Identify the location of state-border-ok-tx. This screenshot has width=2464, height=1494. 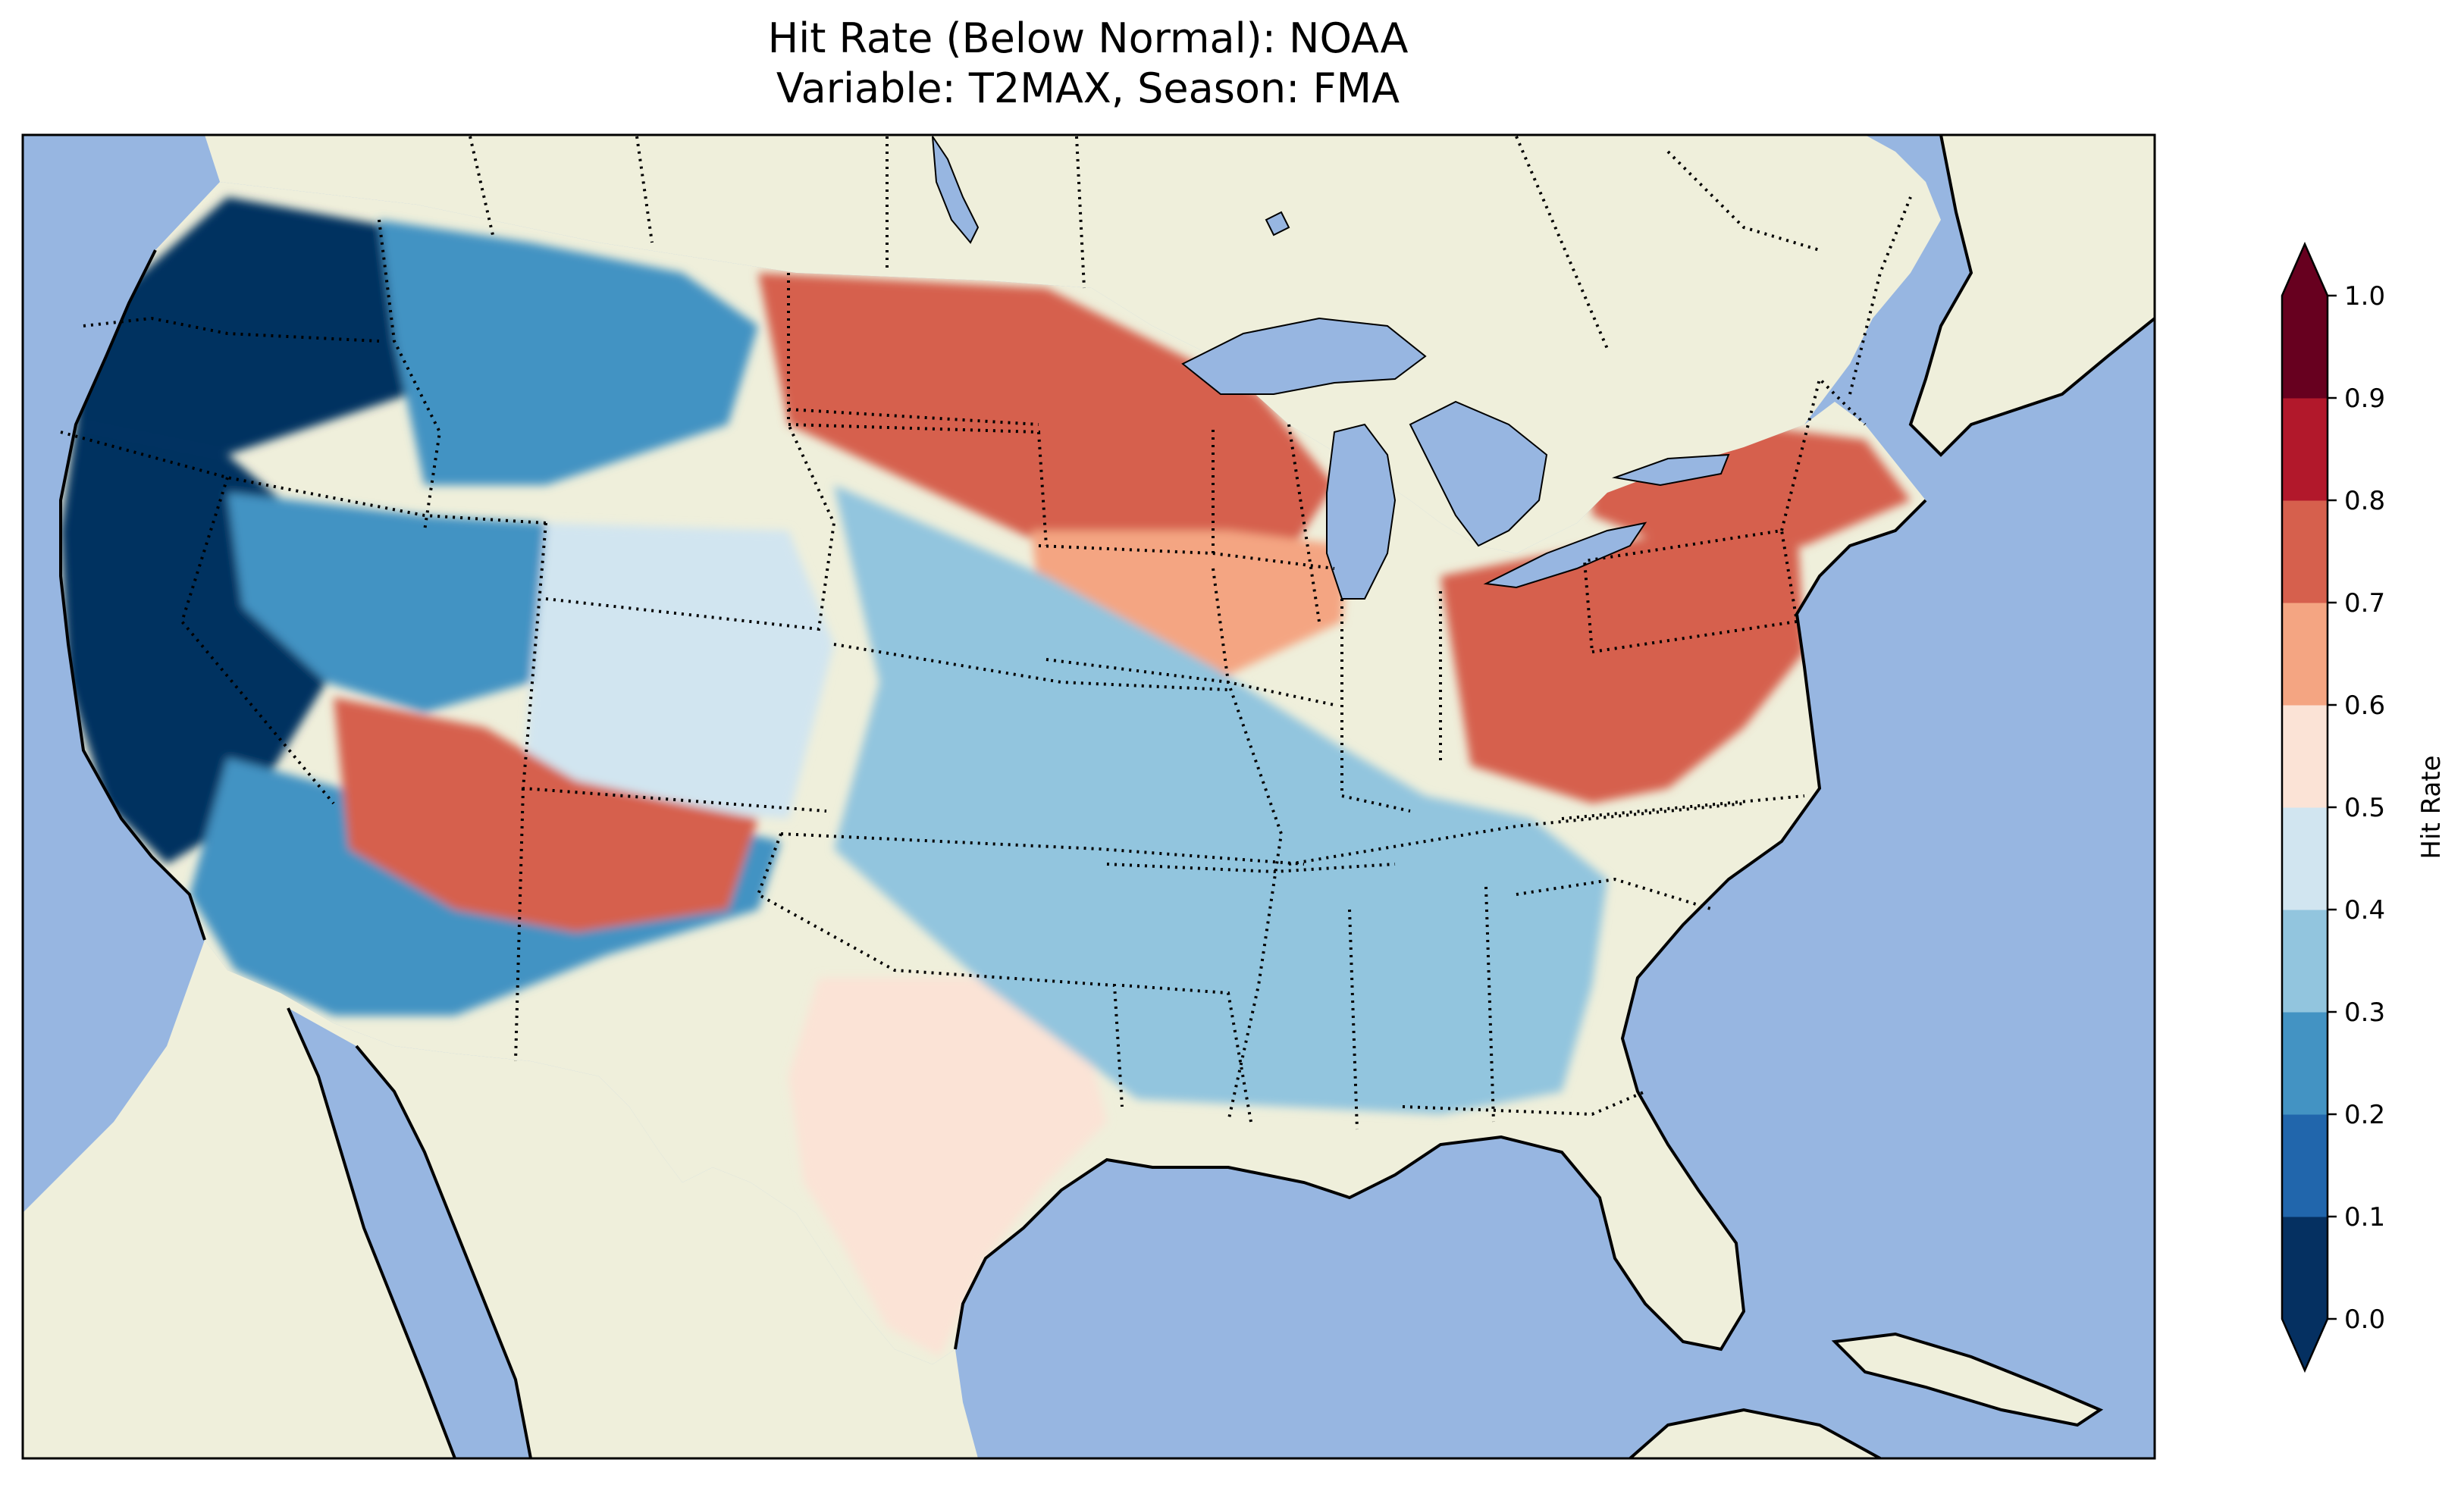
(940, 970).